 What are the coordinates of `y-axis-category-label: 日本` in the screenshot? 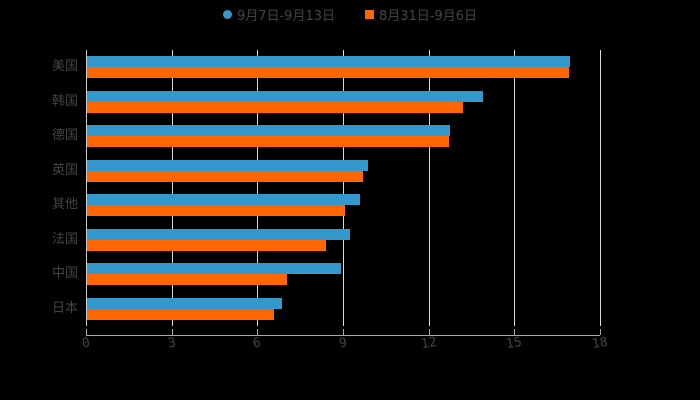 It's located at (64, 308).